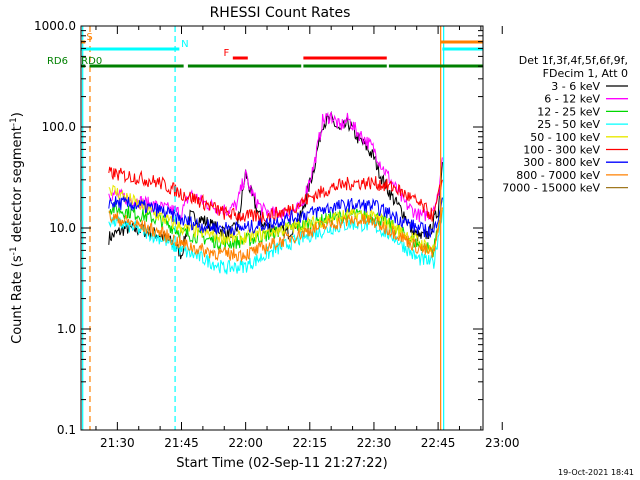 This screenshot has height=480, width=640. I want to click on state-label-f: F, so click(227, 53).